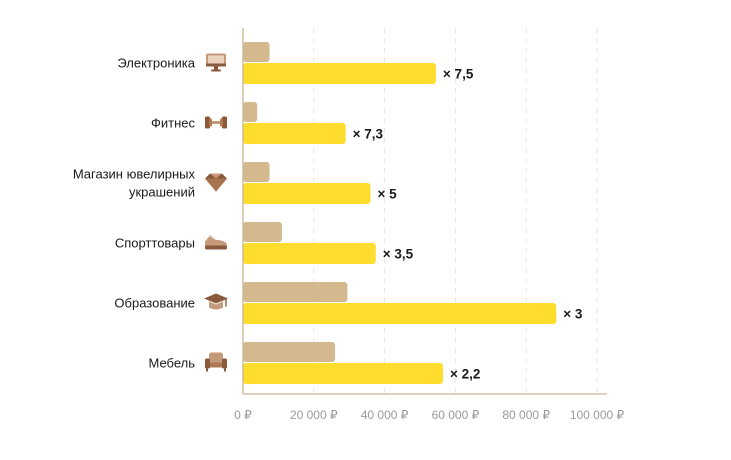 The image size is (731, 460). Describe the element at coordinates (465, 374) in the screenshot. I see `data-label: × 2,2` at that location.